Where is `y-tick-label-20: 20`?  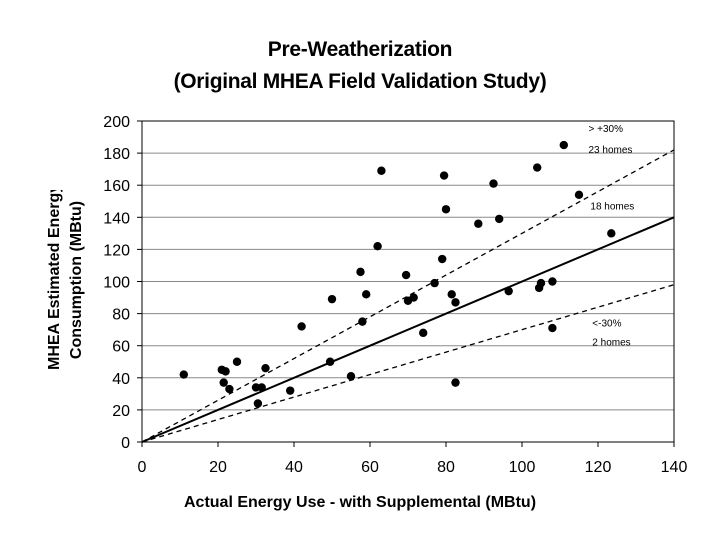 y-tick-label-20: 20 is located at coordinates (121, 411).